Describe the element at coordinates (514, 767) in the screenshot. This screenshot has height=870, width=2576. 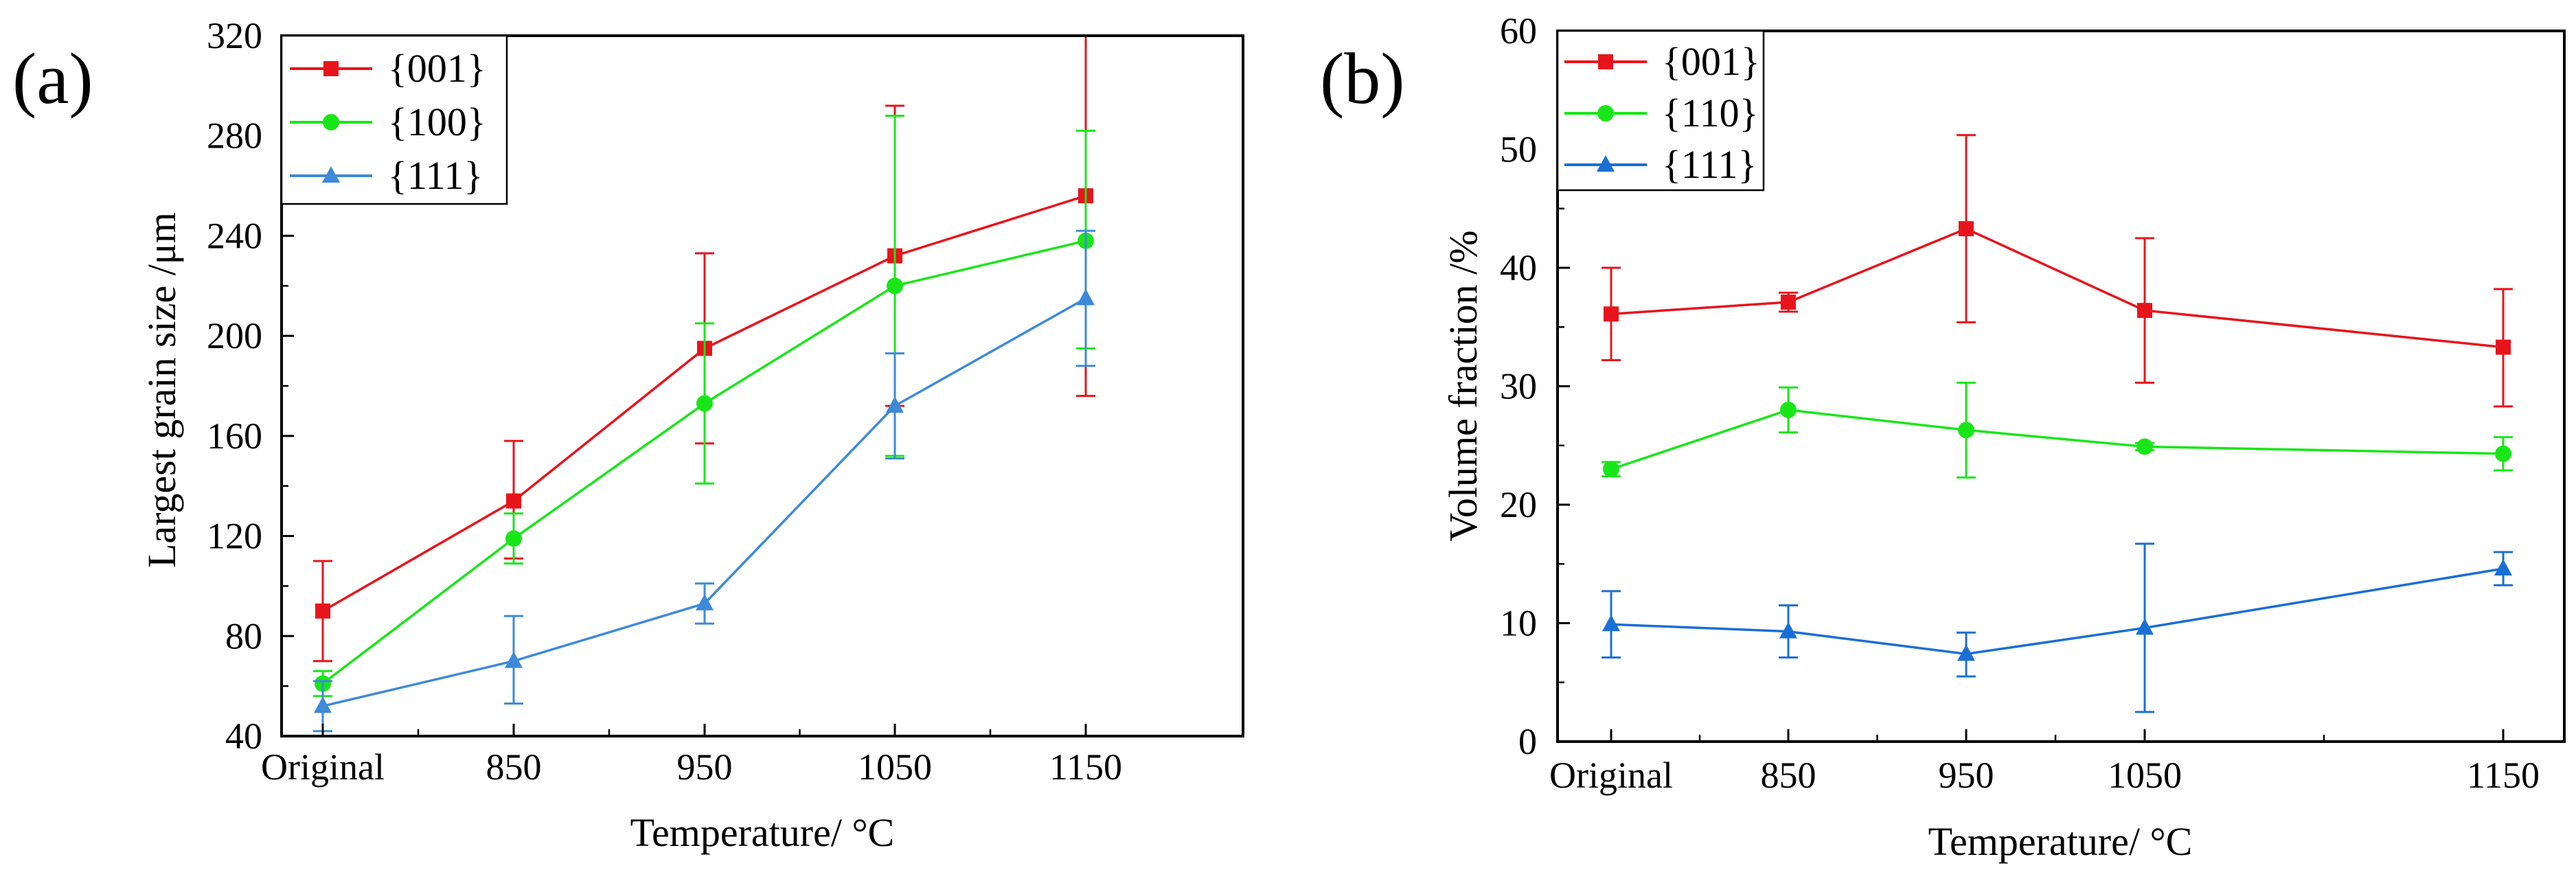
I see `x-tick-label-a-850: 850` at that location.